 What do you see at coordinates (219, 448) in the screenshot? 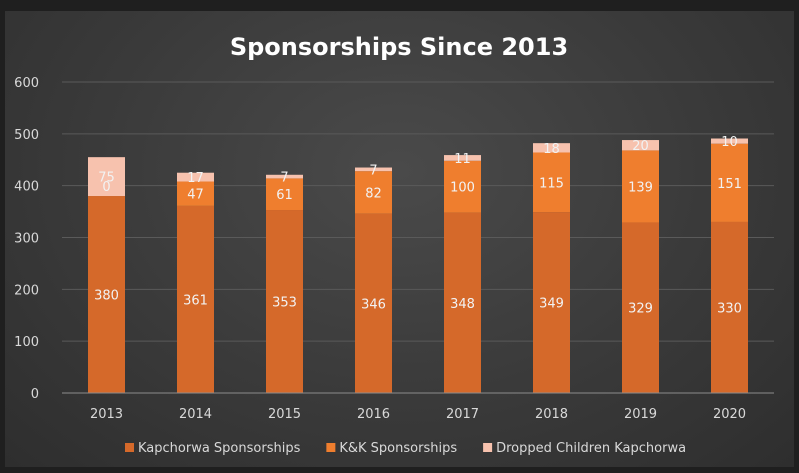
I see `legend-label: Kapchorwa Sponsorships` at bounding box center [219, 448].